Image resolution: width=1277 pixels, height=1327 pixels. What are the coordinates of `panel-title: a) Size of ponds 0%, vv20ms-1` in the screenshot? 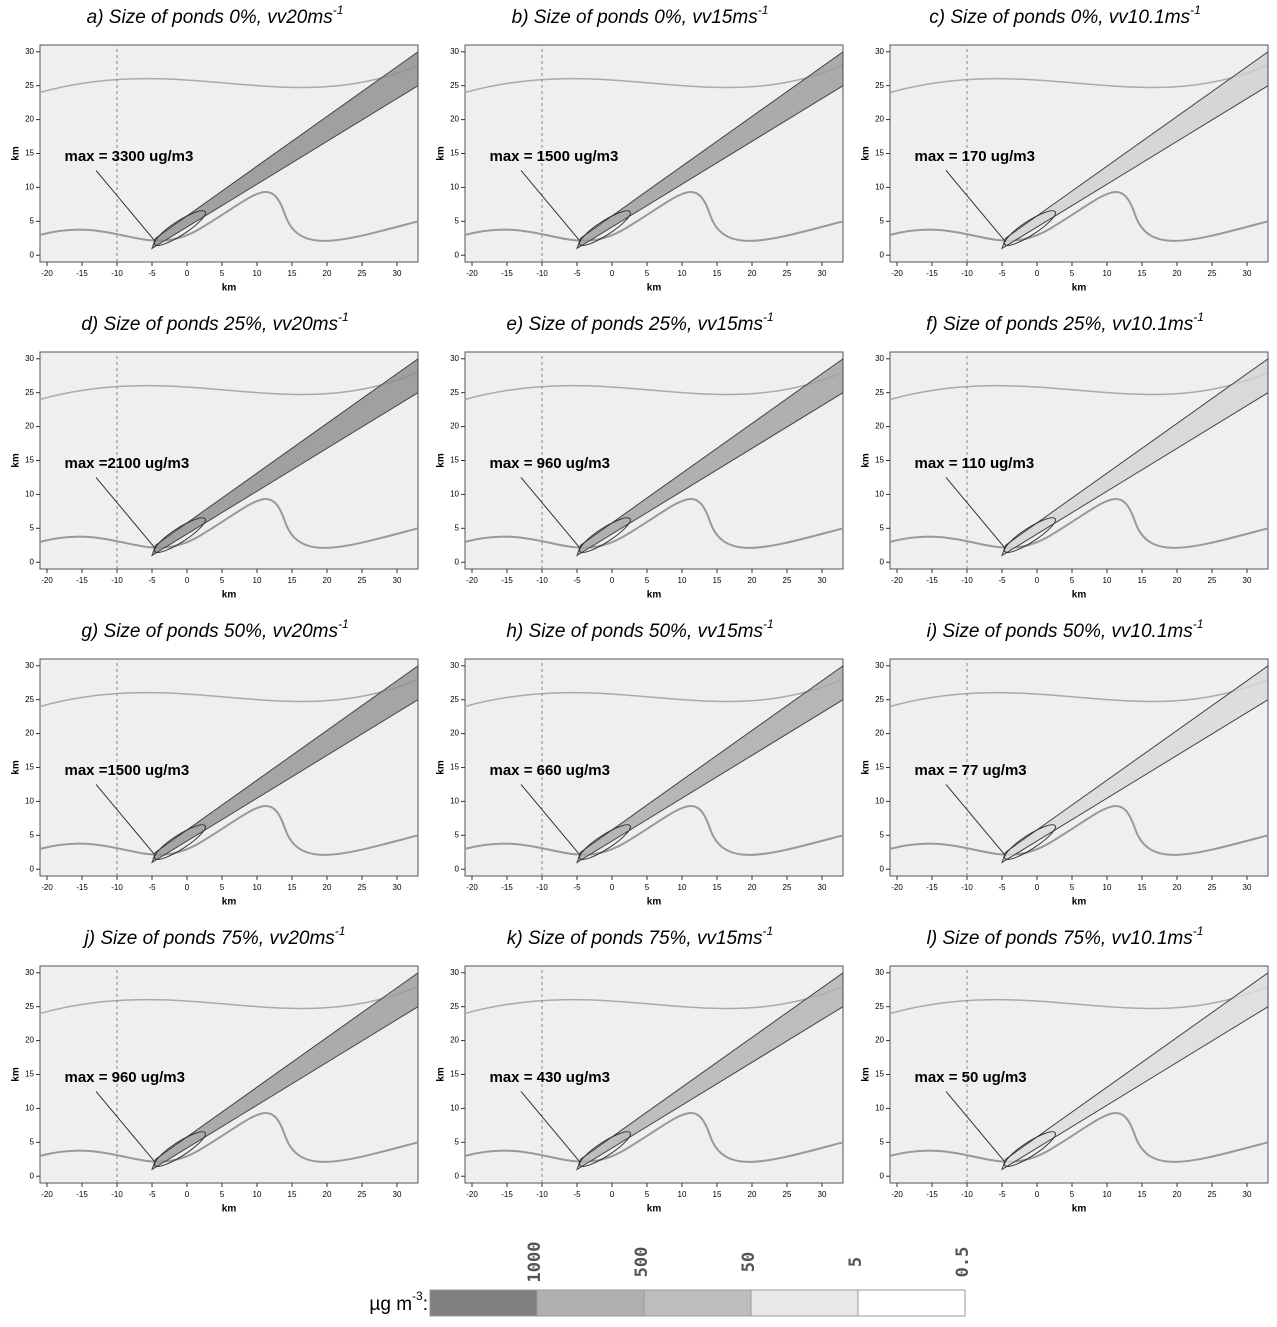 It's located at (215, 15).